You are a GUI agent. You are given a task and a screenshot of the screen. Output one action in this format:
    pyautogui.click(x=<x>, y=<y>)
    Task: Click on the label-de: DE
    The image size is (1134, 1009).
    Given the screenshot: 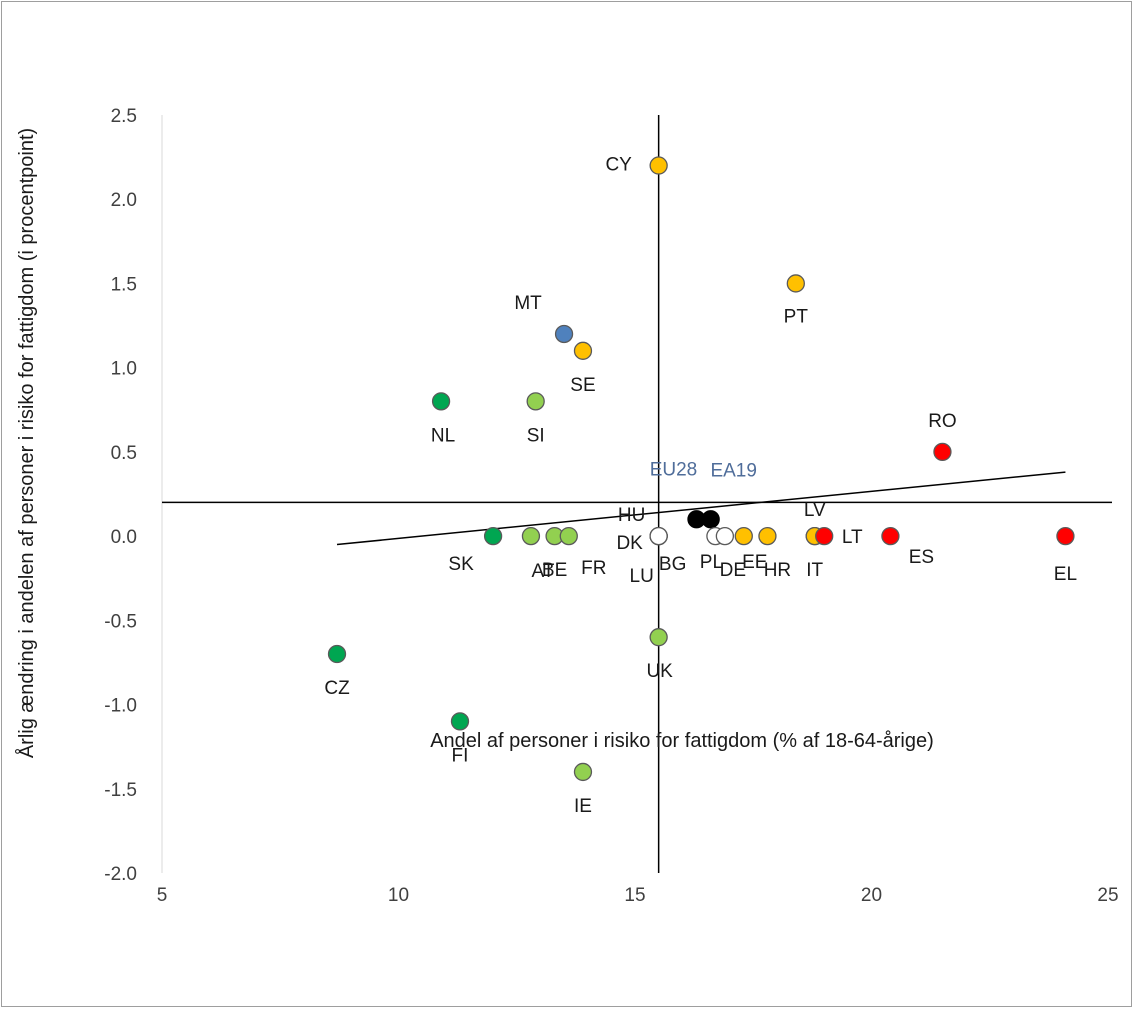 What is the action you would take?
    pyautogui.click(x=733, y=570)
    